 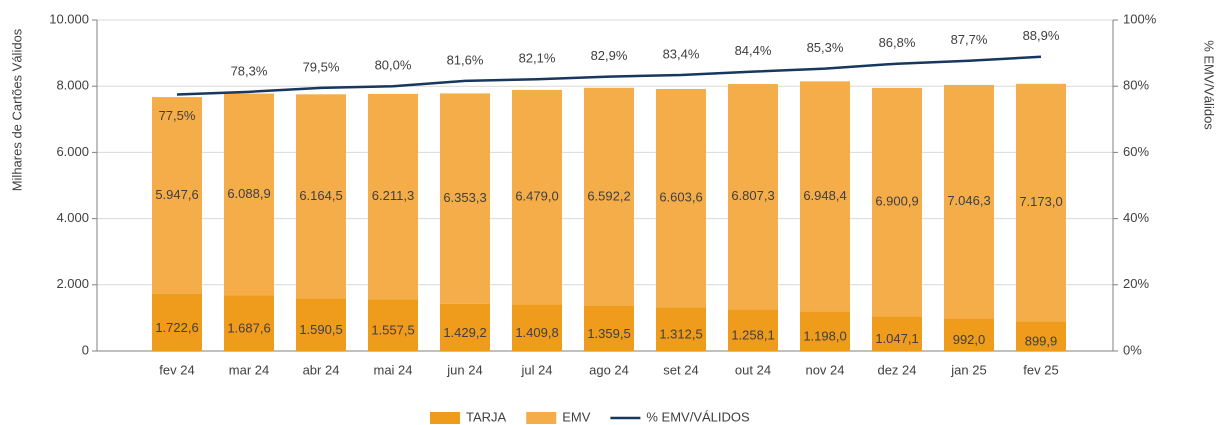 What do you see at coordinates (392, 330) in the screenshot?
I see `data-label: 1.557,5` at bounding box center [392, 330].